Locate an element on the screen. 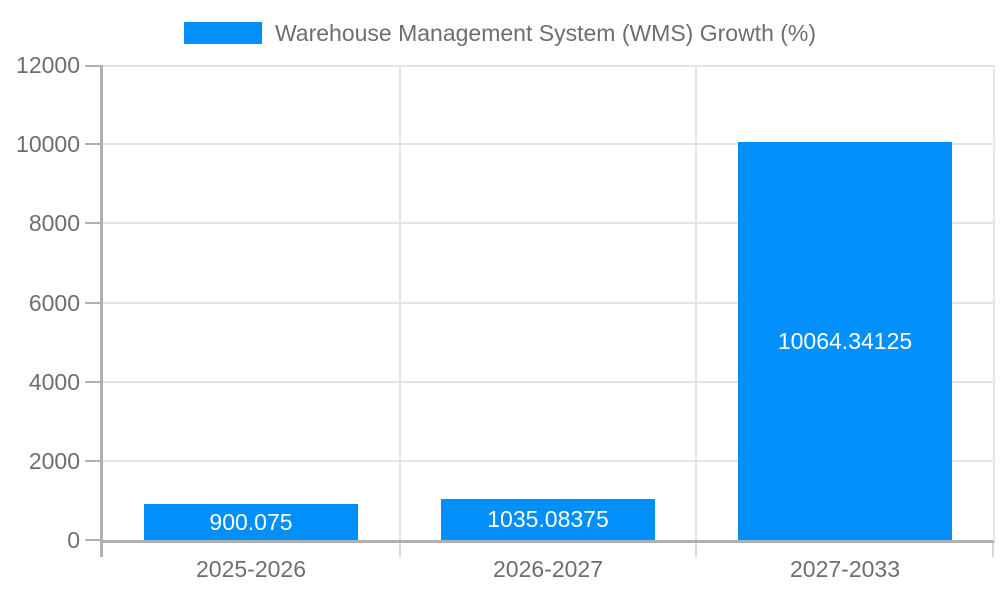 This screenshot has width=1000, height=600. bar-2025-2026: 900.075 is located at coordinates (251, 522).